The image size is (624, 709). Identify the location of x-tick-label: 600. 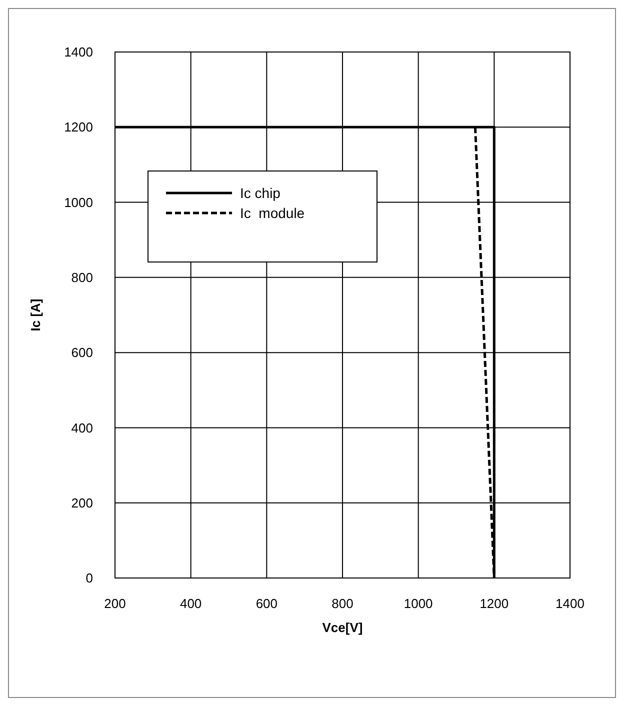
(267, 603).